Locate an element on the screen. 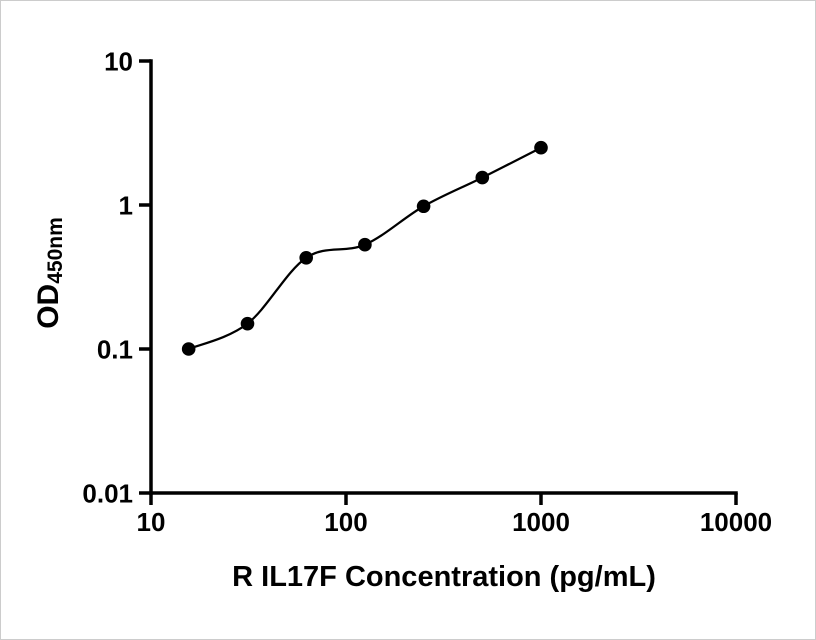  y-axis-title: OD450nm is located at coordinates (49, 273).